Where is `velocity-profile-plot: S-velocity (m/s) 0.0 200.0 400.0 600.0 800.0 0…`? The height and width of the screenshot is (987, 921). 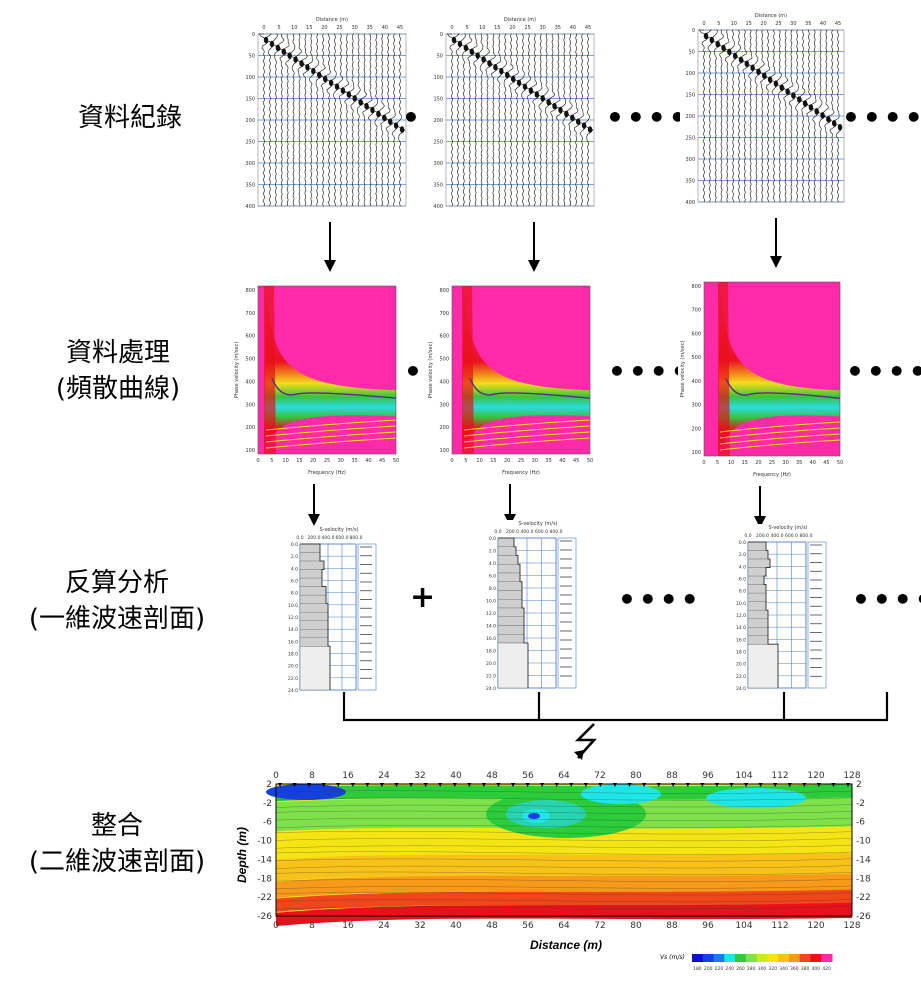
velocity-profile-plot: S-velocity (m/s) 0.0 200.0 400.0 600.0 800.0 0… is located at coordinates (531, 606).